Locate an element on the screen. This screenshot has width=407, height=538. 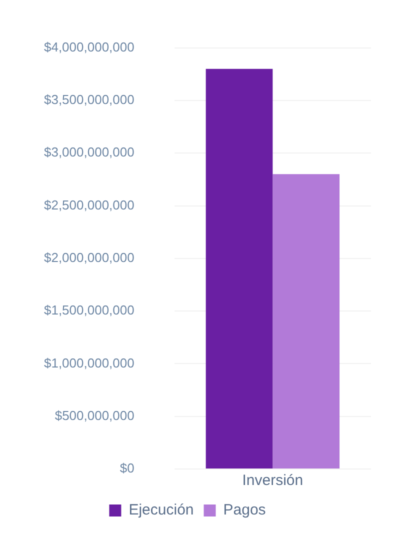
legend-label: Ejecución is located at coordinates (161, 510).